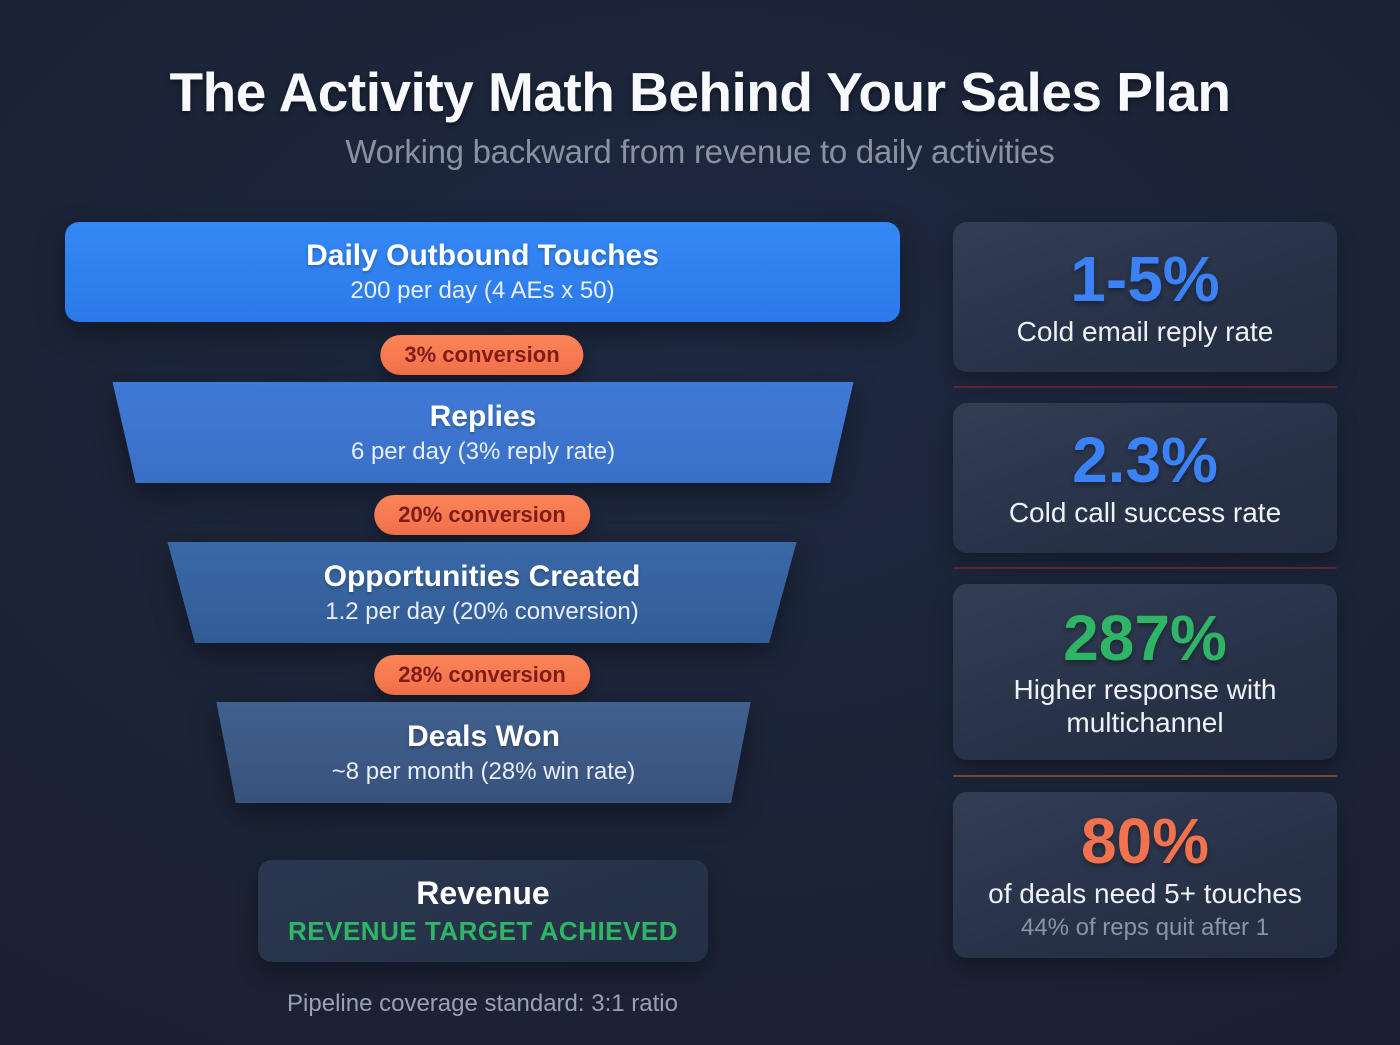  I want to click on conversion-badge: 3% conversion, so click(482, 355).